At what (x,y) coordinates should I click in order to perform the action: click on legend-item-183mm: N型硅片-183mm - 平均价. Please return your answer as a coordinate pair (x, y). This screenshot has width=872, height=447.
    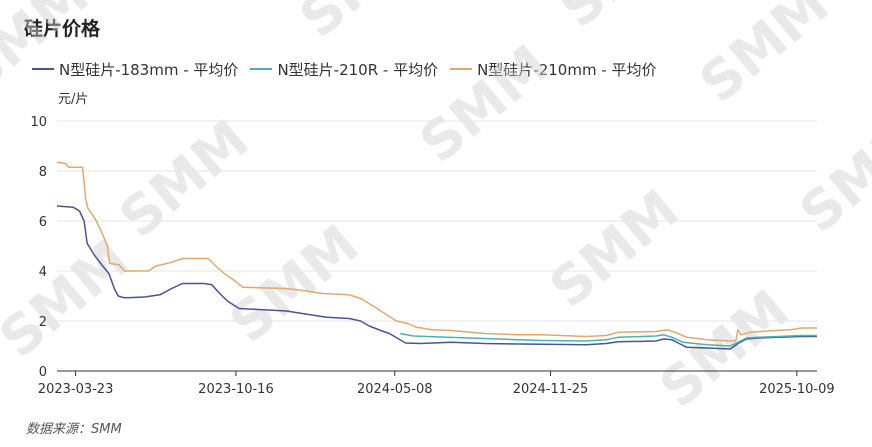
    Looking at the image, I should click on (135, 69).